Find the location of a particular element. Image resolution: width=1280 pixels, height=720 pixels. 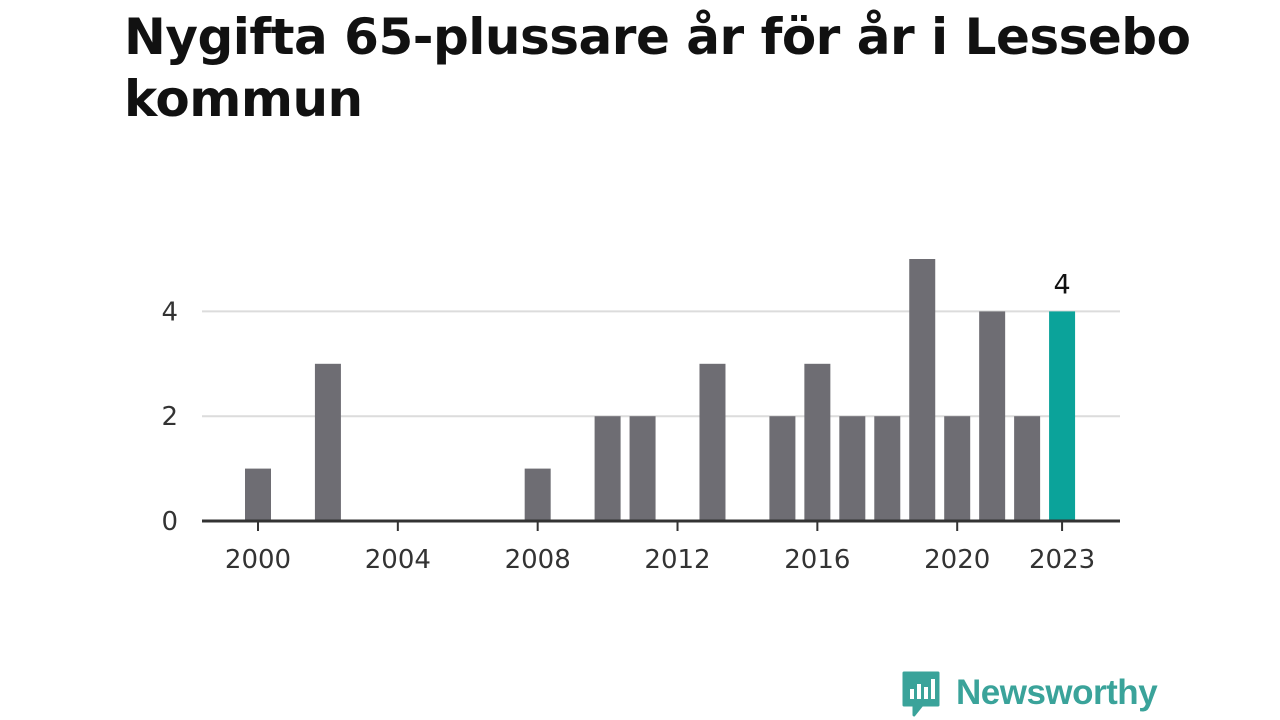

bar-2010 is located at coordinates (607, 468).